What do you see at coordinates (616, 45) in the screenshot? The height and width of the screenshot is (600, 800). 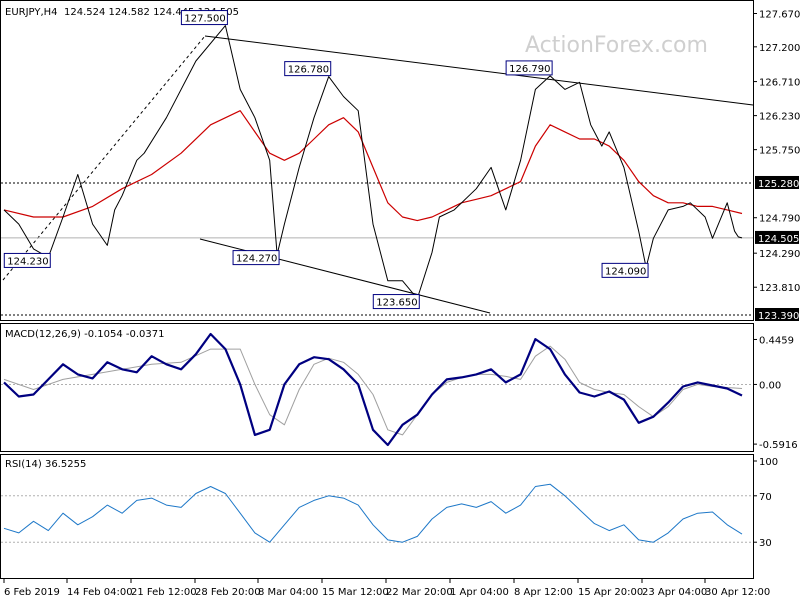 I see `watermark: ActionForex.com` at bounding box center [616, 45].